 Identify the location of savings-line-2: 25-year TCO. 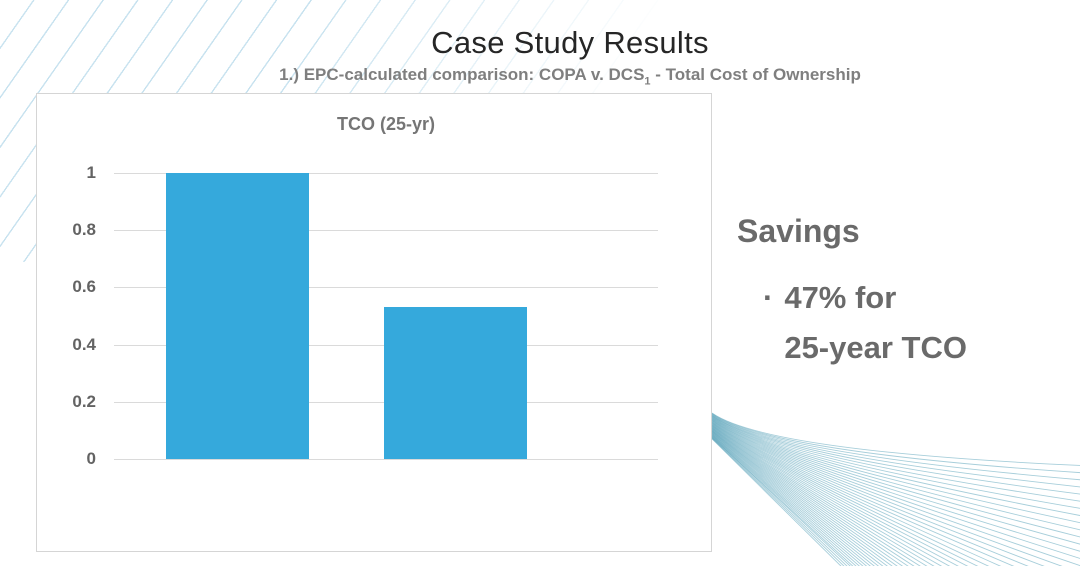
(875, 347).